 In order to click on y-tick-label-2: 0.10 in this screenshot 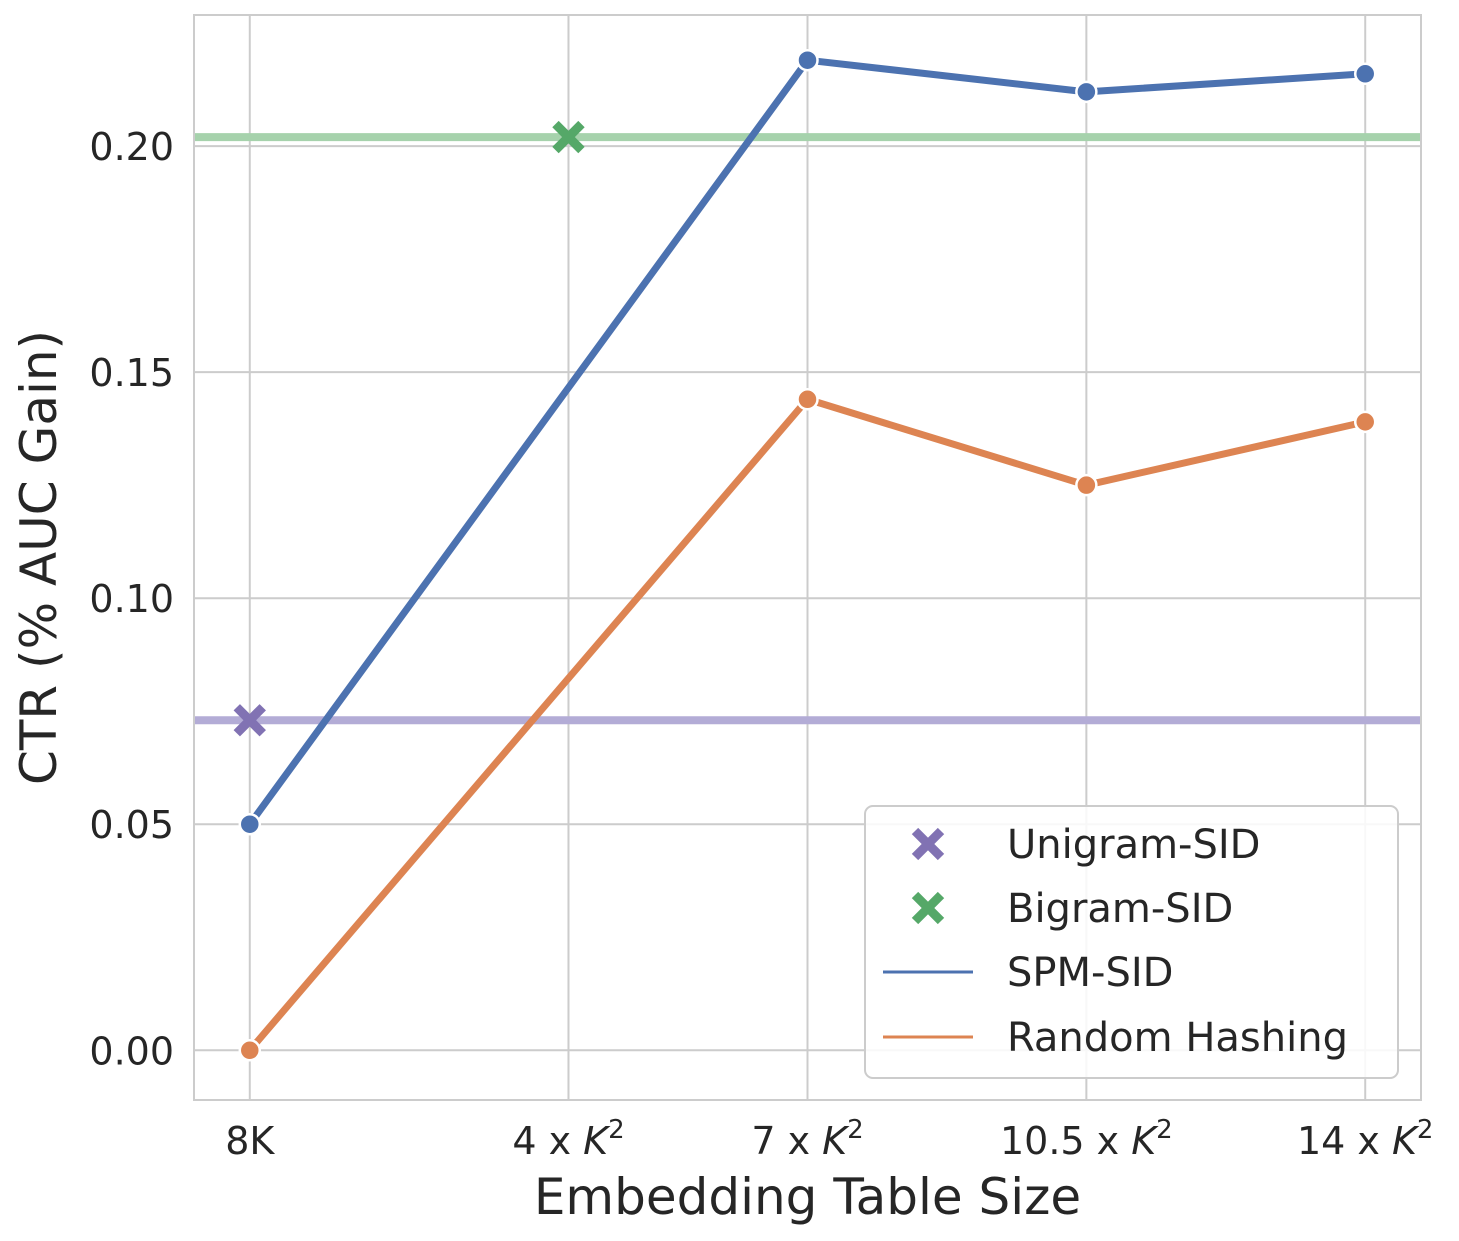, I will do `click(131, 599)`.